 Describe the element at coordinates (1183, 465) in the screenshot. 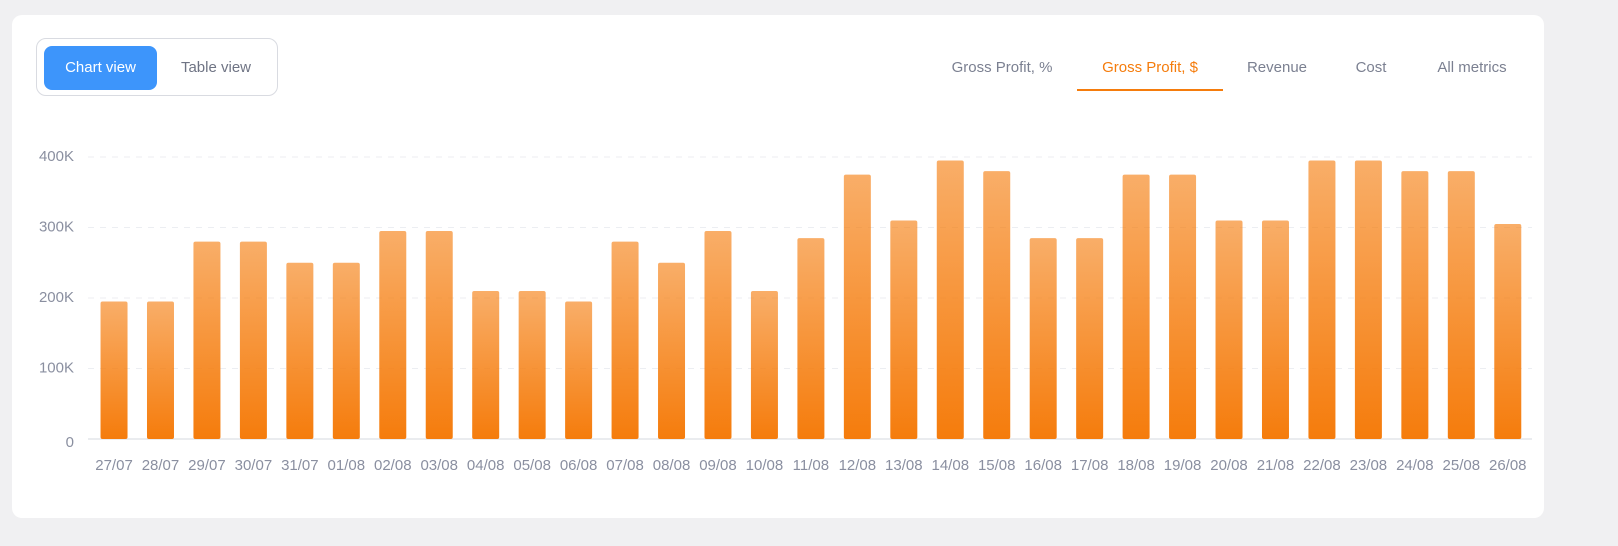

I see `x-tick-label: 19/08` at that location.